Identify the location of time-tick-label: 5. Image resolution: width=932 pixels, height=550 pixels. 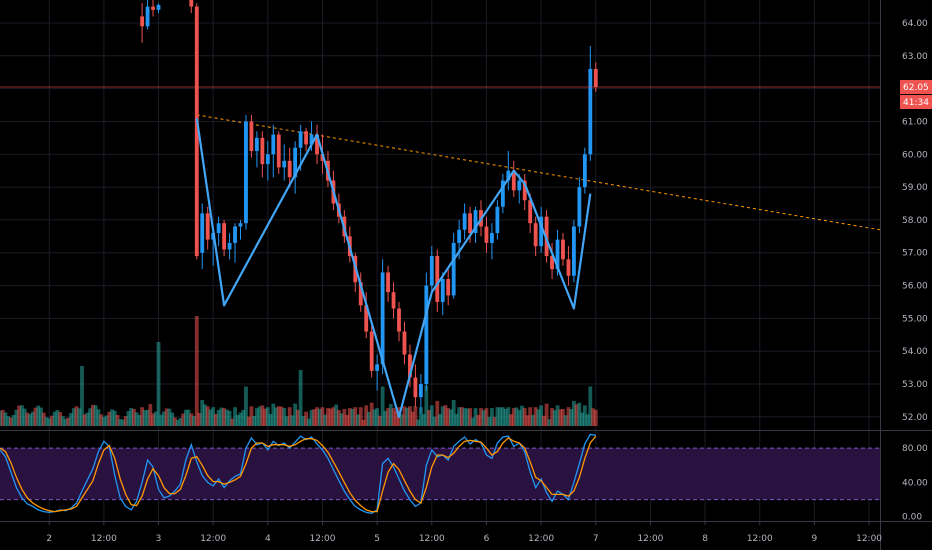
(377, 539).